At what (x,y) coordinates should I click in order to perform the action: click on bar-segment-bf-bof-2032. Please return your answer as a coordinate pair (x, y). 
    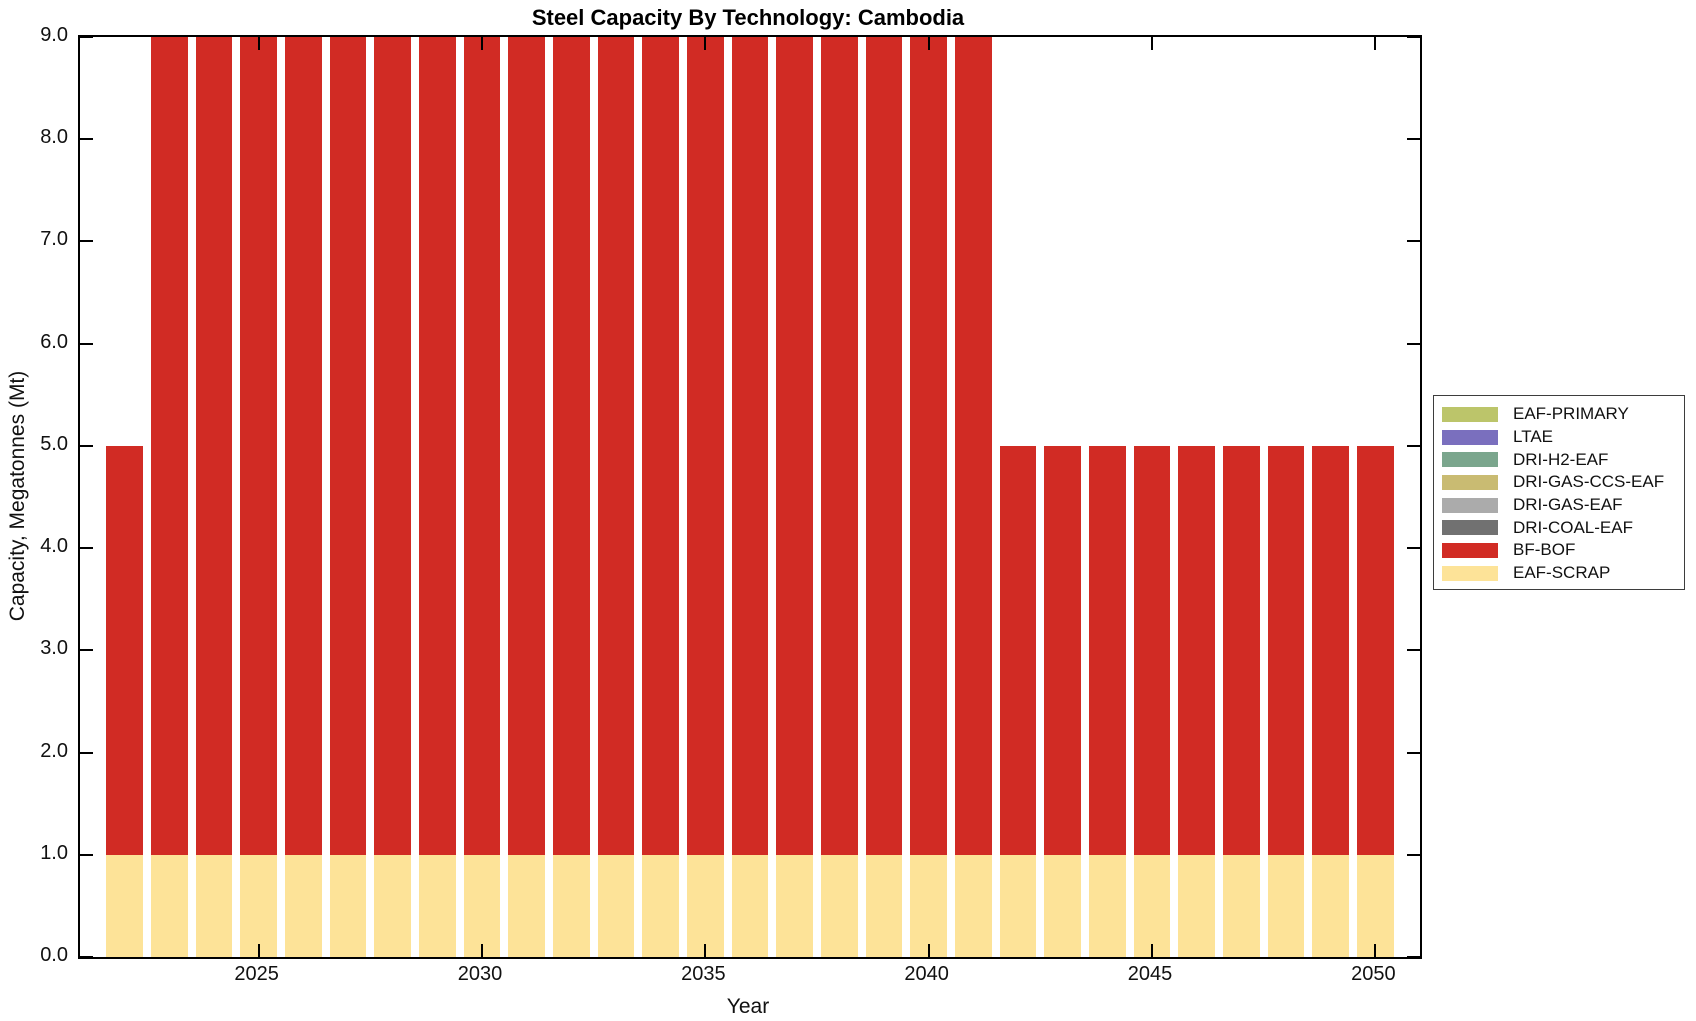
    Looking at the image, I should click on (571, 446).